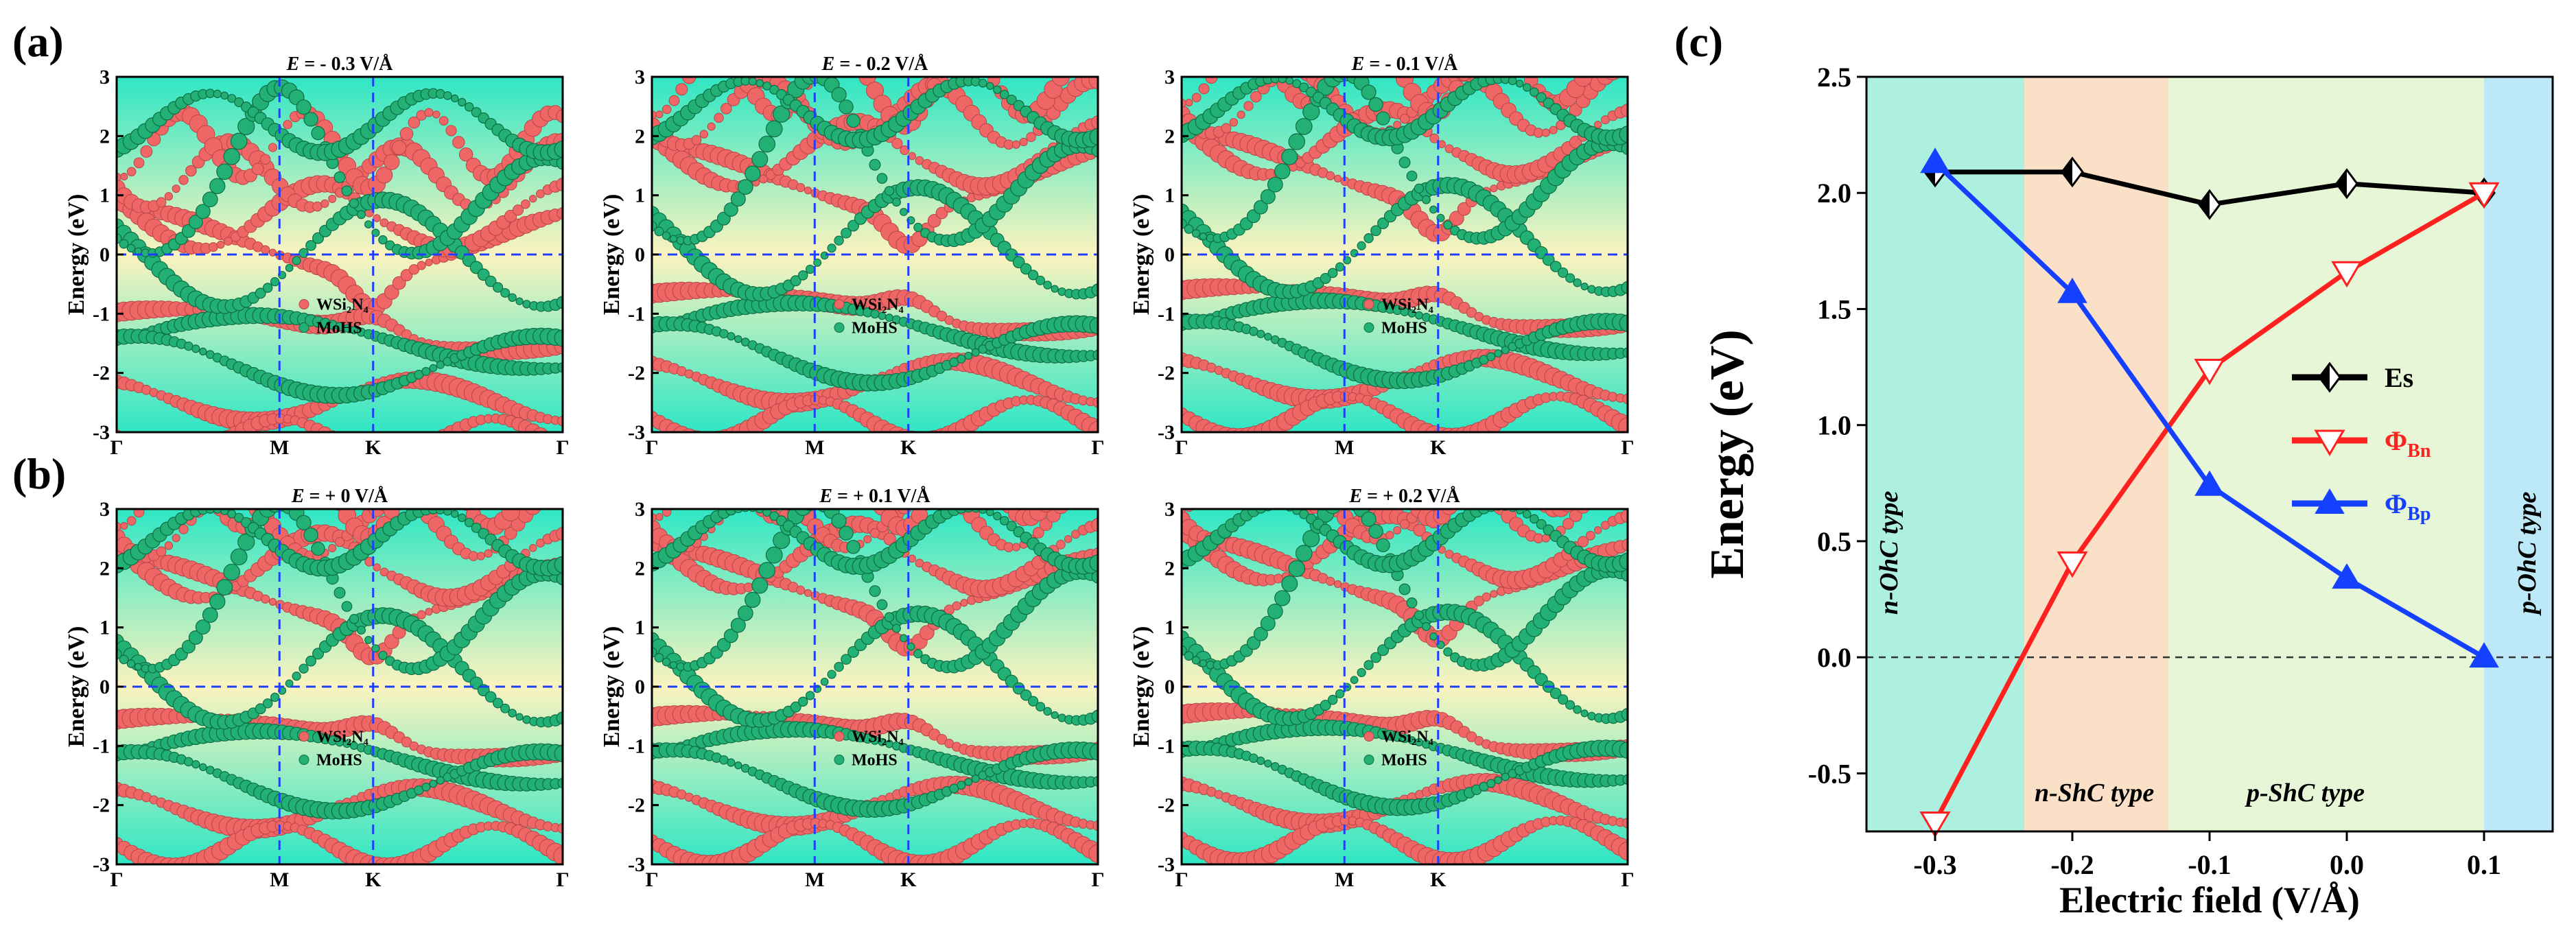 Image resolution: width=2576 pixels, height=935 pixels. What do you see at coordinates (2484, 195) in the screenshot?
I see `data-point` at bounding box center [2484, 195].